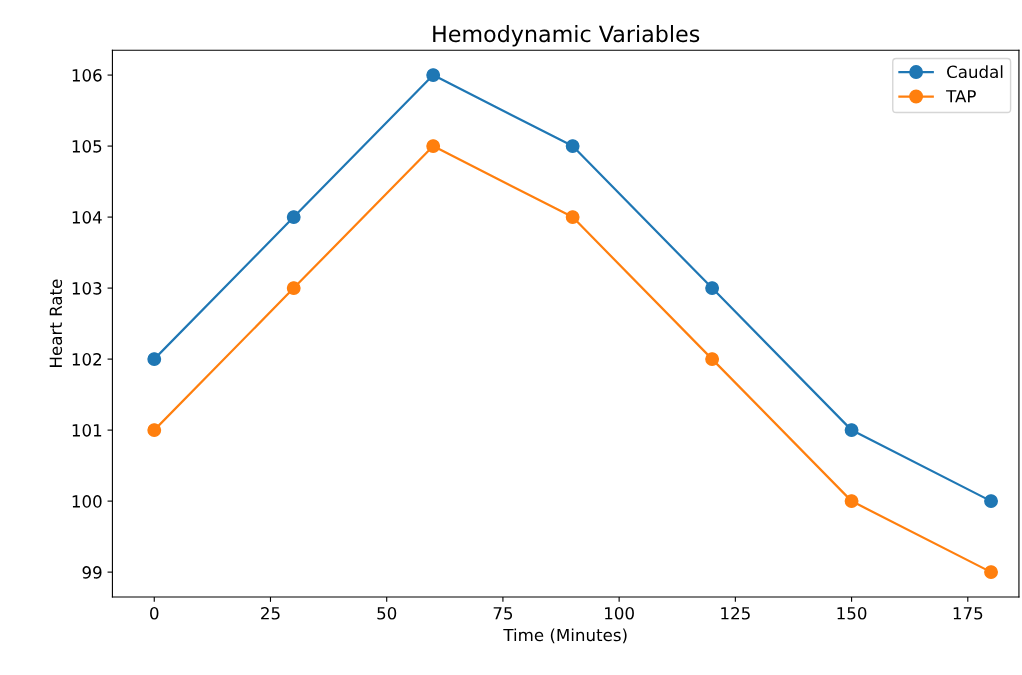  Describe the element at coordinates (975, 72) in the screenshot. I see `legend-label: Caudal` at that location.